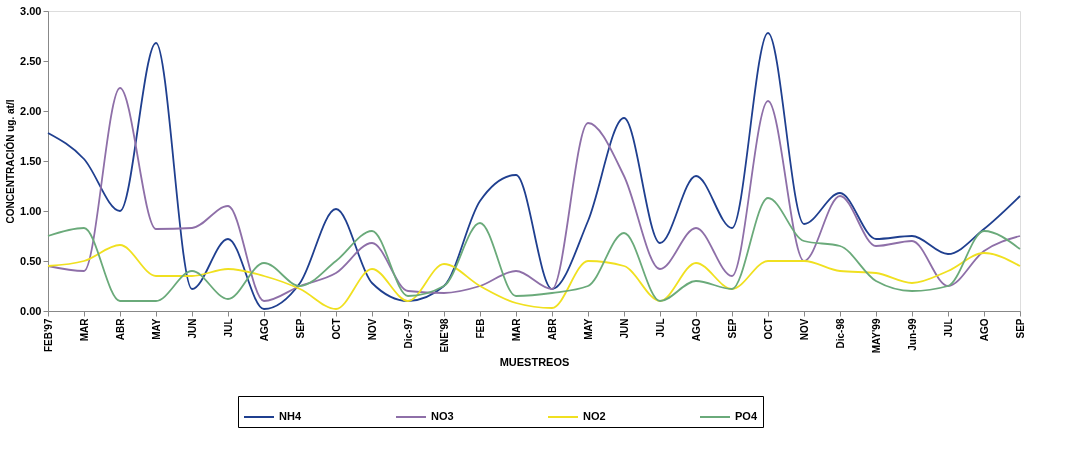  What do you see at coordinates (534, 362) in the screenshot?
I see `x-axis-title: MUESTREOS` at bounding box center [534, 362].